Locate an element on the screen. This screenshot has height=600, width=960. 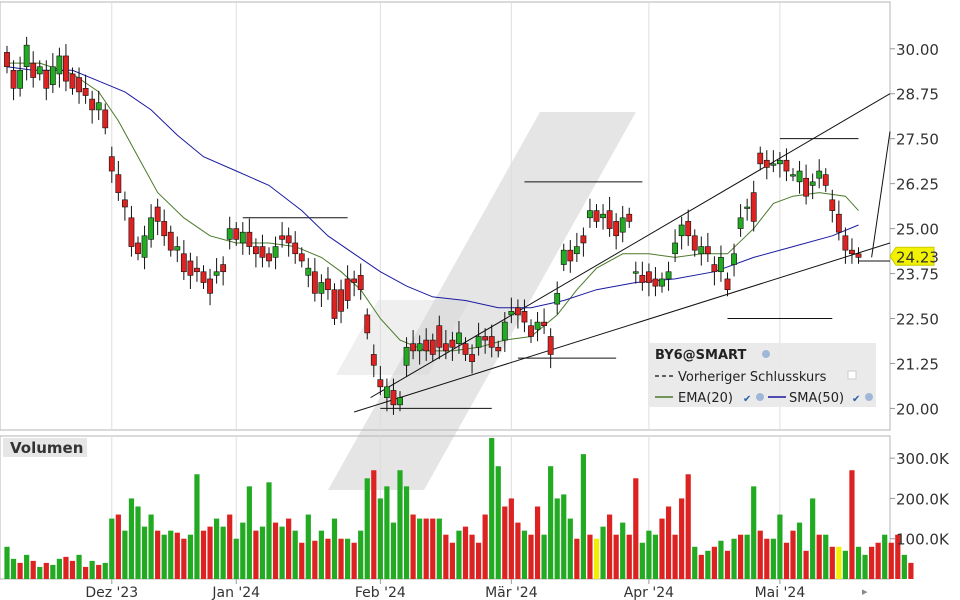
sma-check-icon: ✔ is located at coordinates (856, 399).